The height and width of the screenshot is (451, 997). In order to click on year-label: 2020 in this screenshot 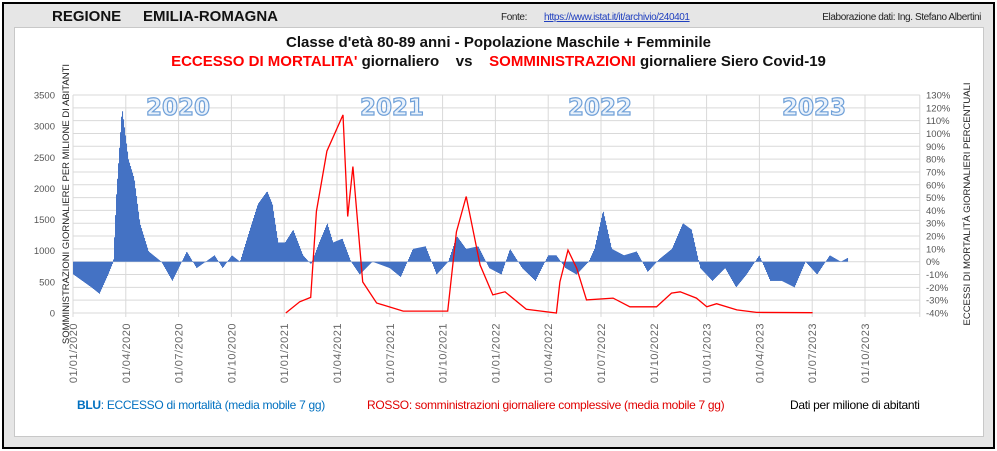, I will do `click(178, 108)`.